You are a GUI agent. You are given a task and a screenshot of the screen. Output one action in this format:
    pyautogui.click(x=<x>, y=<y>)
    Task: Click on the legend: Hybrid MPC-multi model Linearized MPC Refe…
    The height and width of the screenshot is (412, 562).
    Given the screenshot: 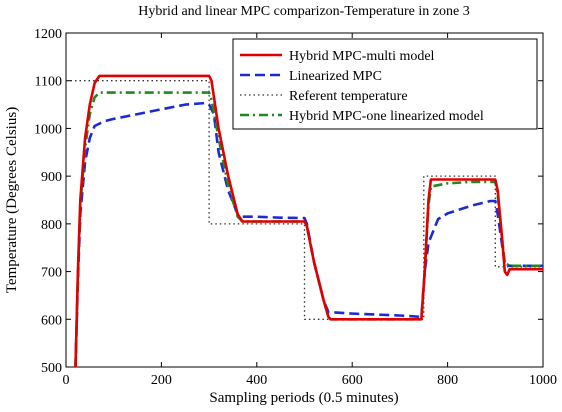 What is the action you would take?
    pyautogui.click(x=385, y=84)
    